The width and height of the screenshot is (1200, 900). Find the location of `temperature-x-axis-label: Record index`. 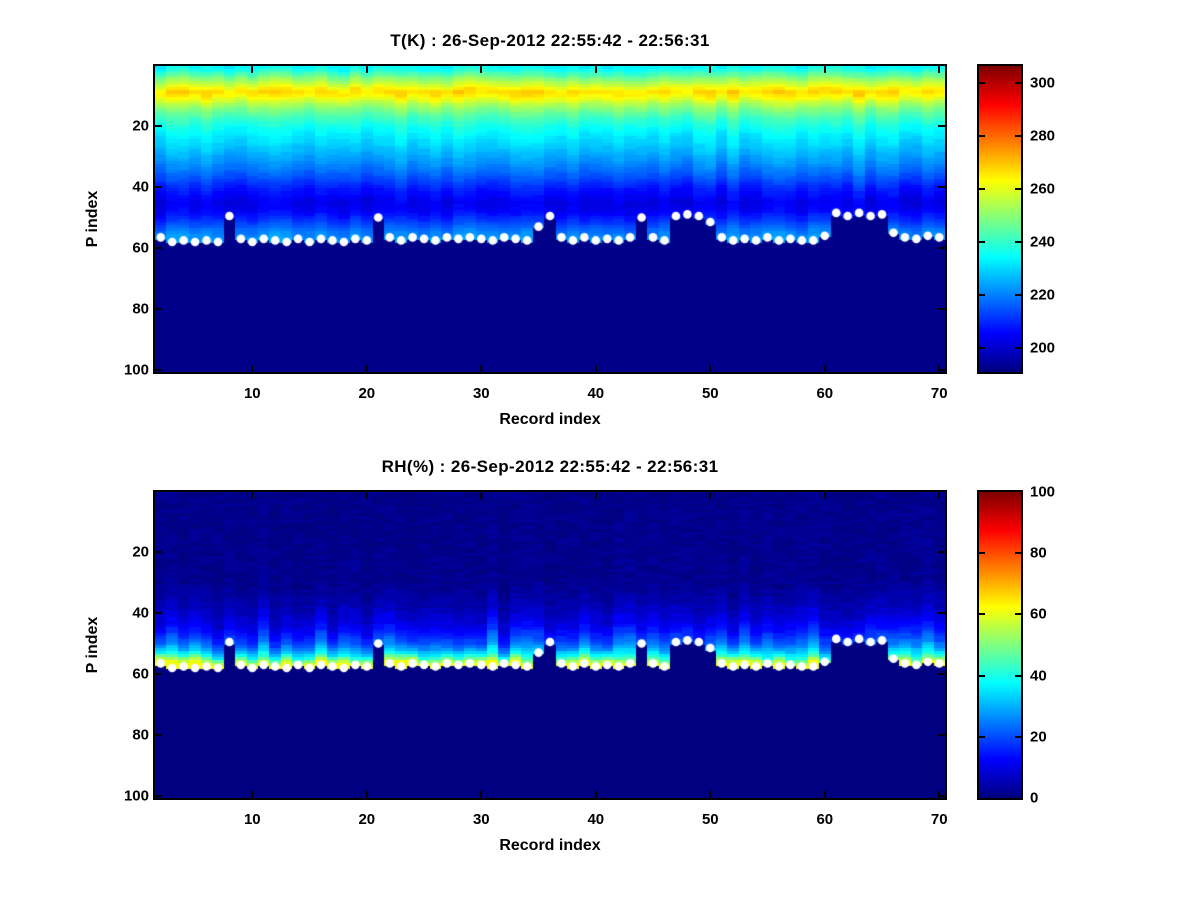

temperature-x-axis-label: Record index is located at coordinates (550, 419).